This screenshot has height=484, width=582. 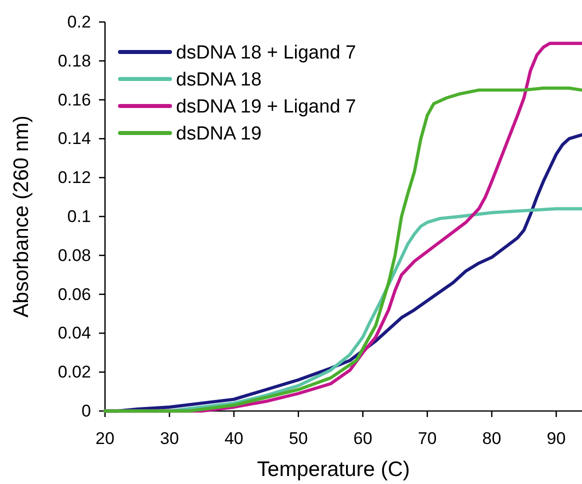 I want to click on y-tick-label: 0.18, so click(x=74, y=60).